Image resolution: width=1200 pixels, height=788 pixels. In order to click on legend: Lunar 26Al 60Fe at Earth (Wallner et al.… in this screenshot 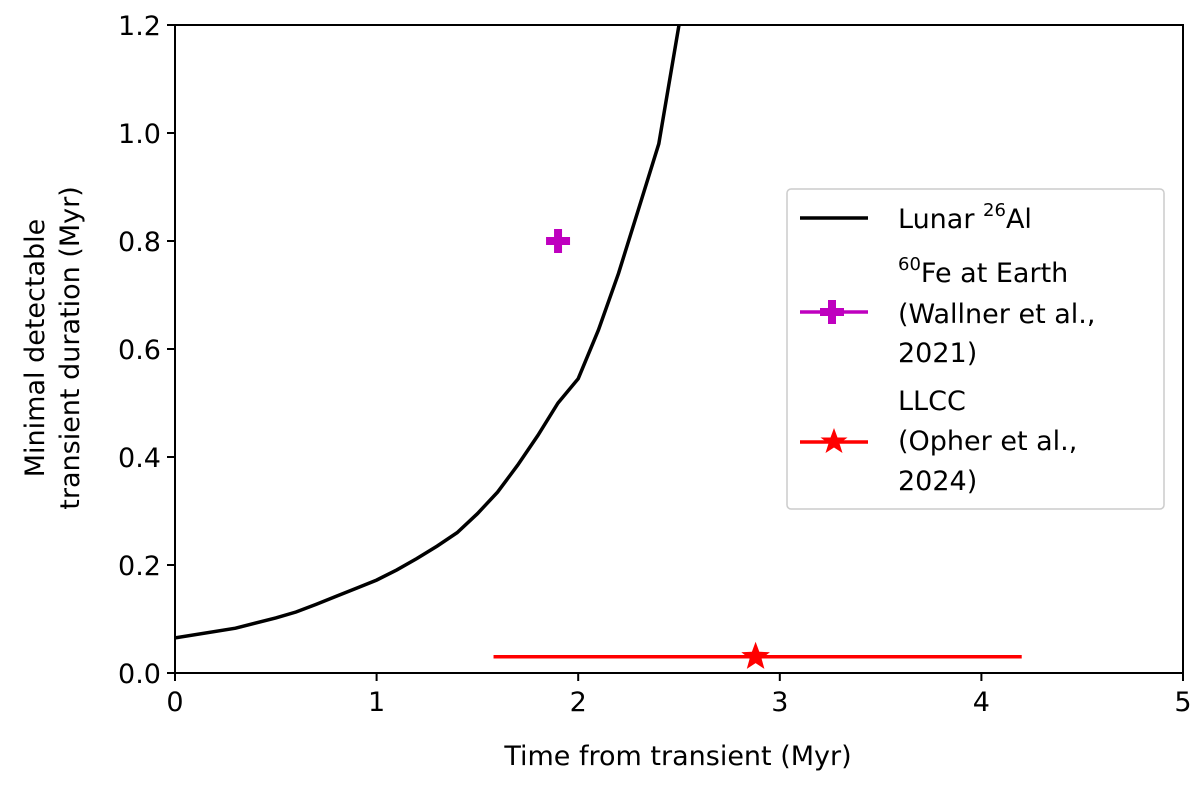, I will do `click(975, 349)`.